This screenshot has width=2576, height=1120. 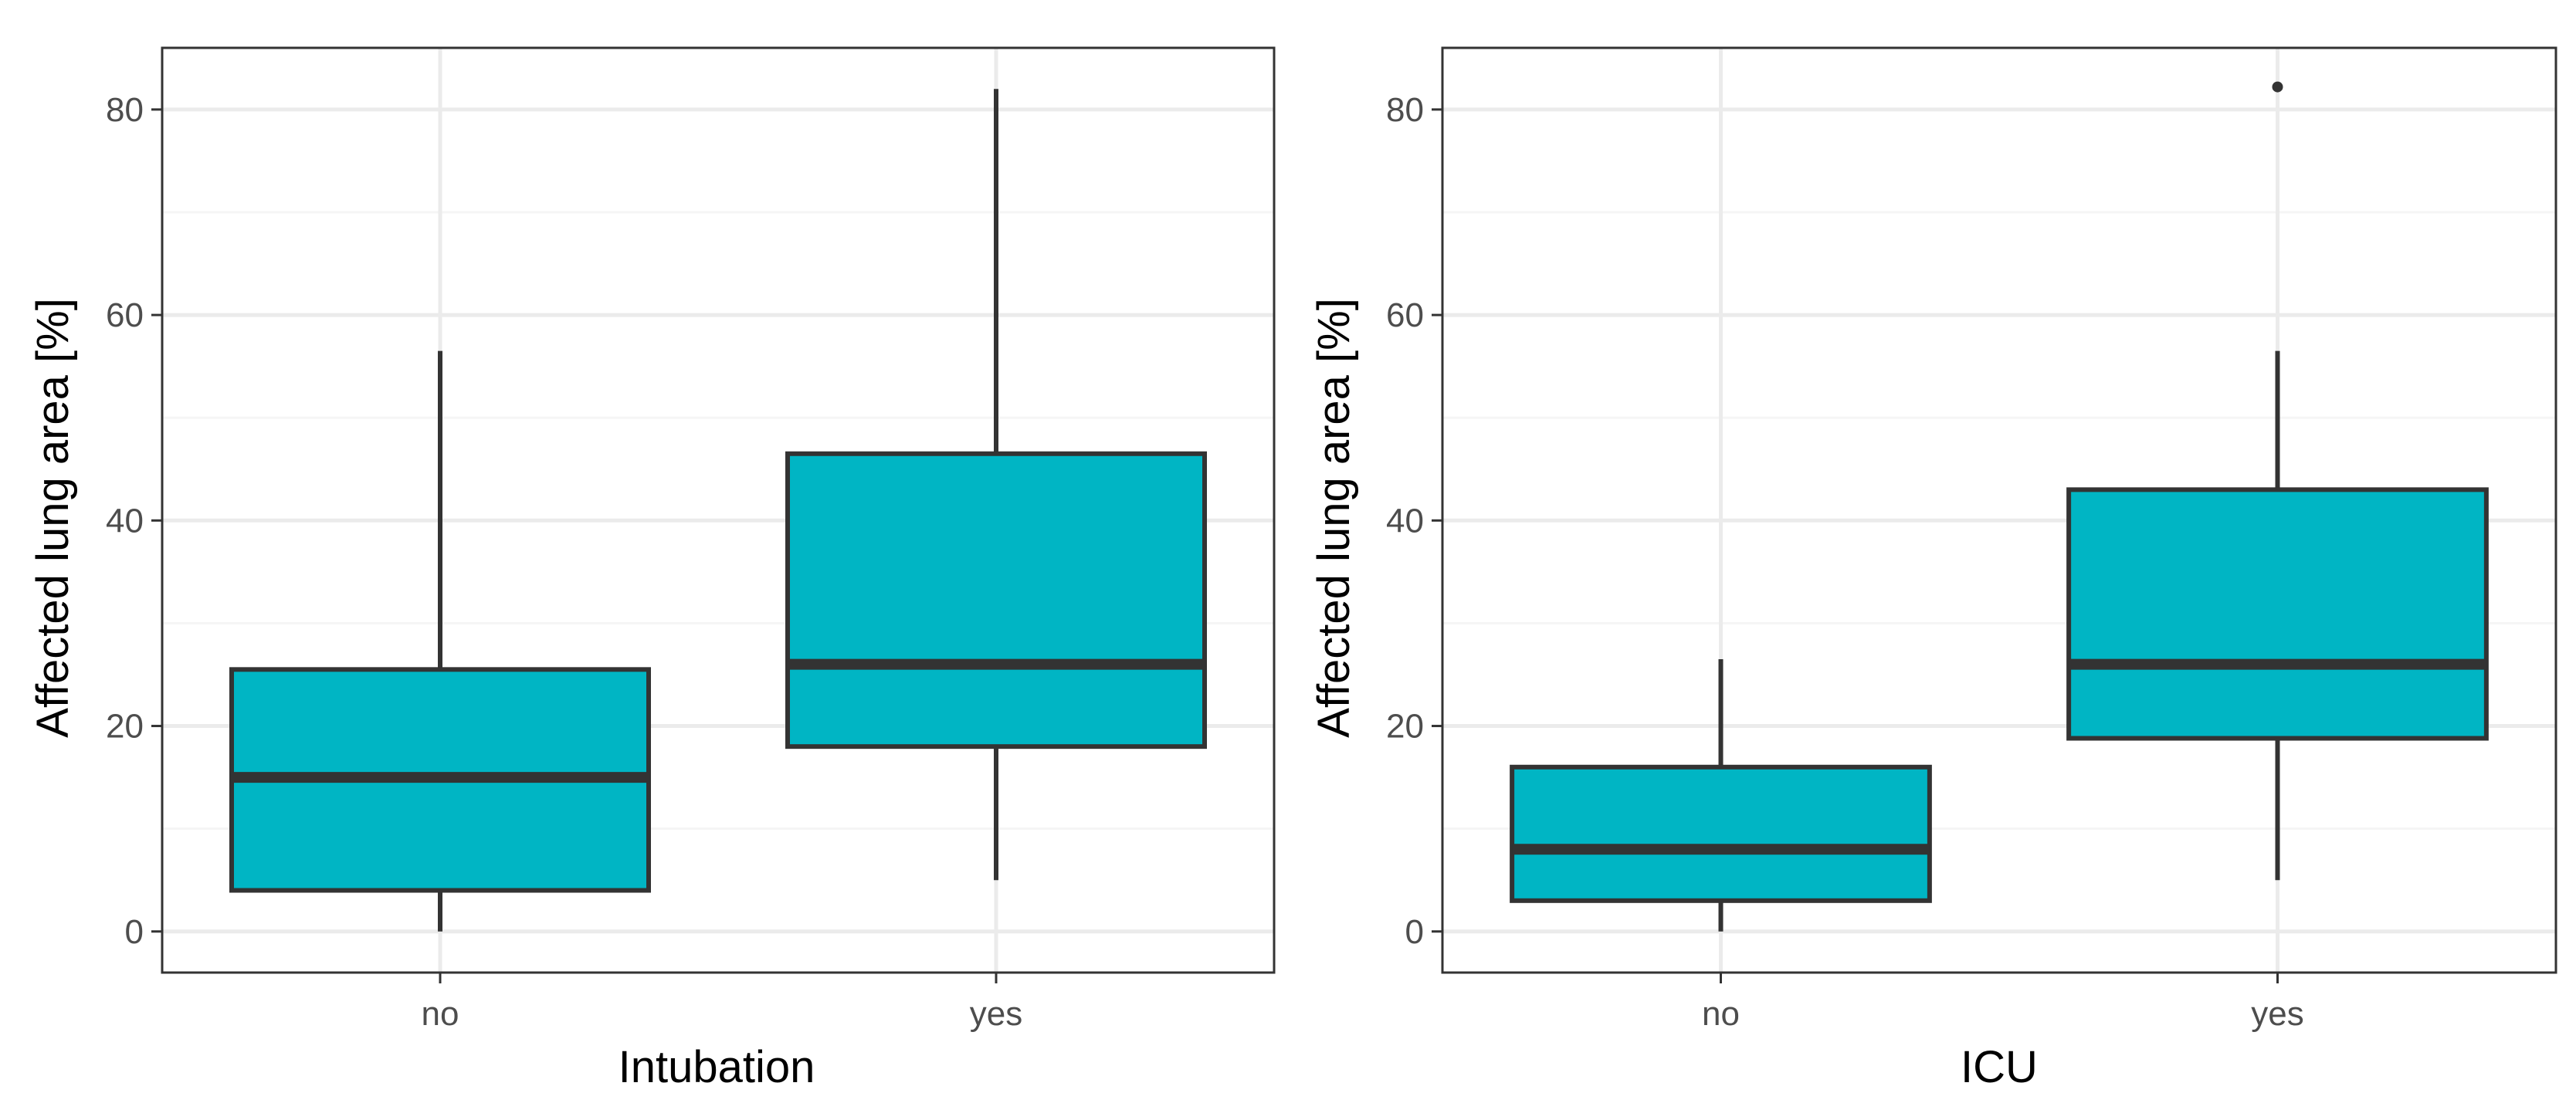 I want to click on x-axis-title: ICU, so click(x=1999, y=1067).